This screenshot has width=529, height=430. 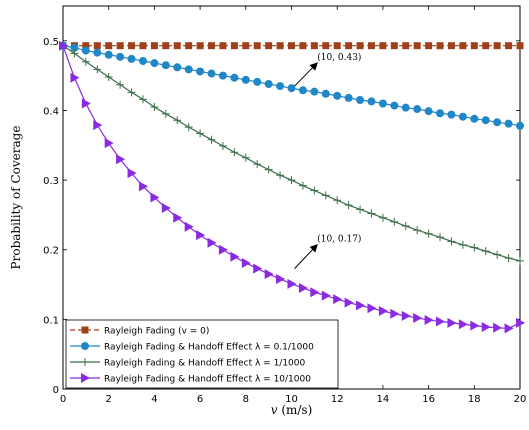 What do you see at coordinates (51, 251) in the screenshot?
I see `y-tick-label: 0.2` at bounding box center [51, 251].